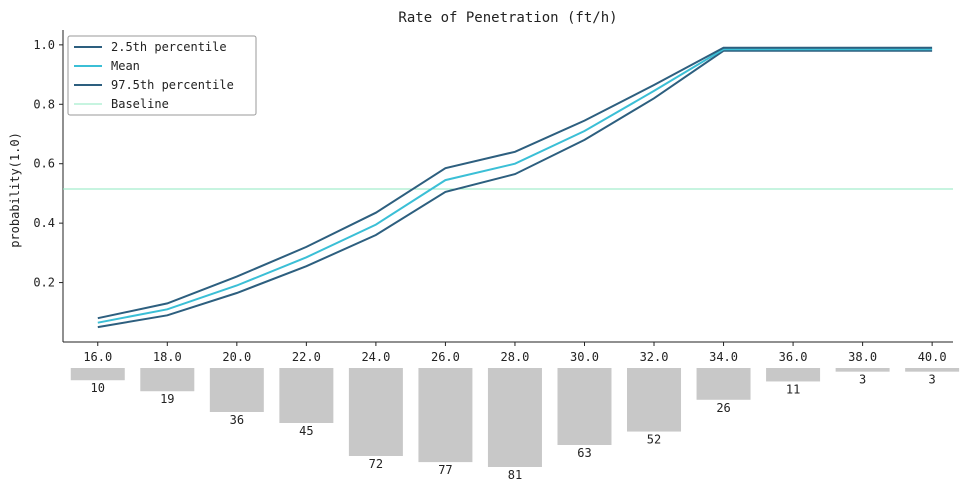 The image size is (963, 491). I want to click on x-tick-label: 40.0, so click(932, 357).